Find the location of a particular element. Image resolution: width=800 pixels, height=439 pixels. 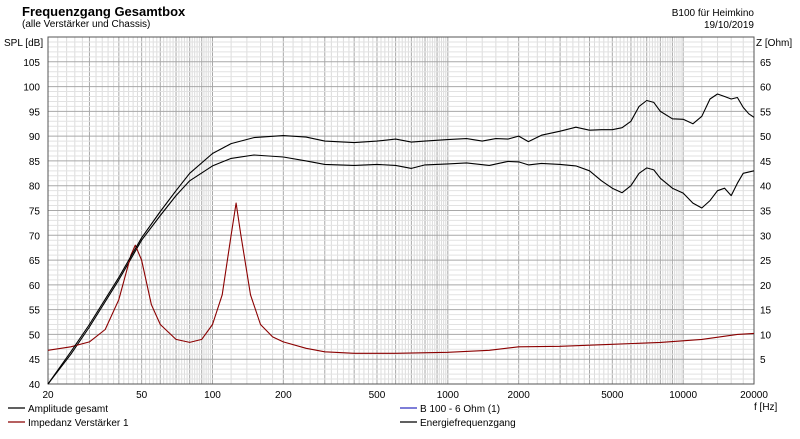

y-left-tick-label: 45 is located at coordinates (35, 360).